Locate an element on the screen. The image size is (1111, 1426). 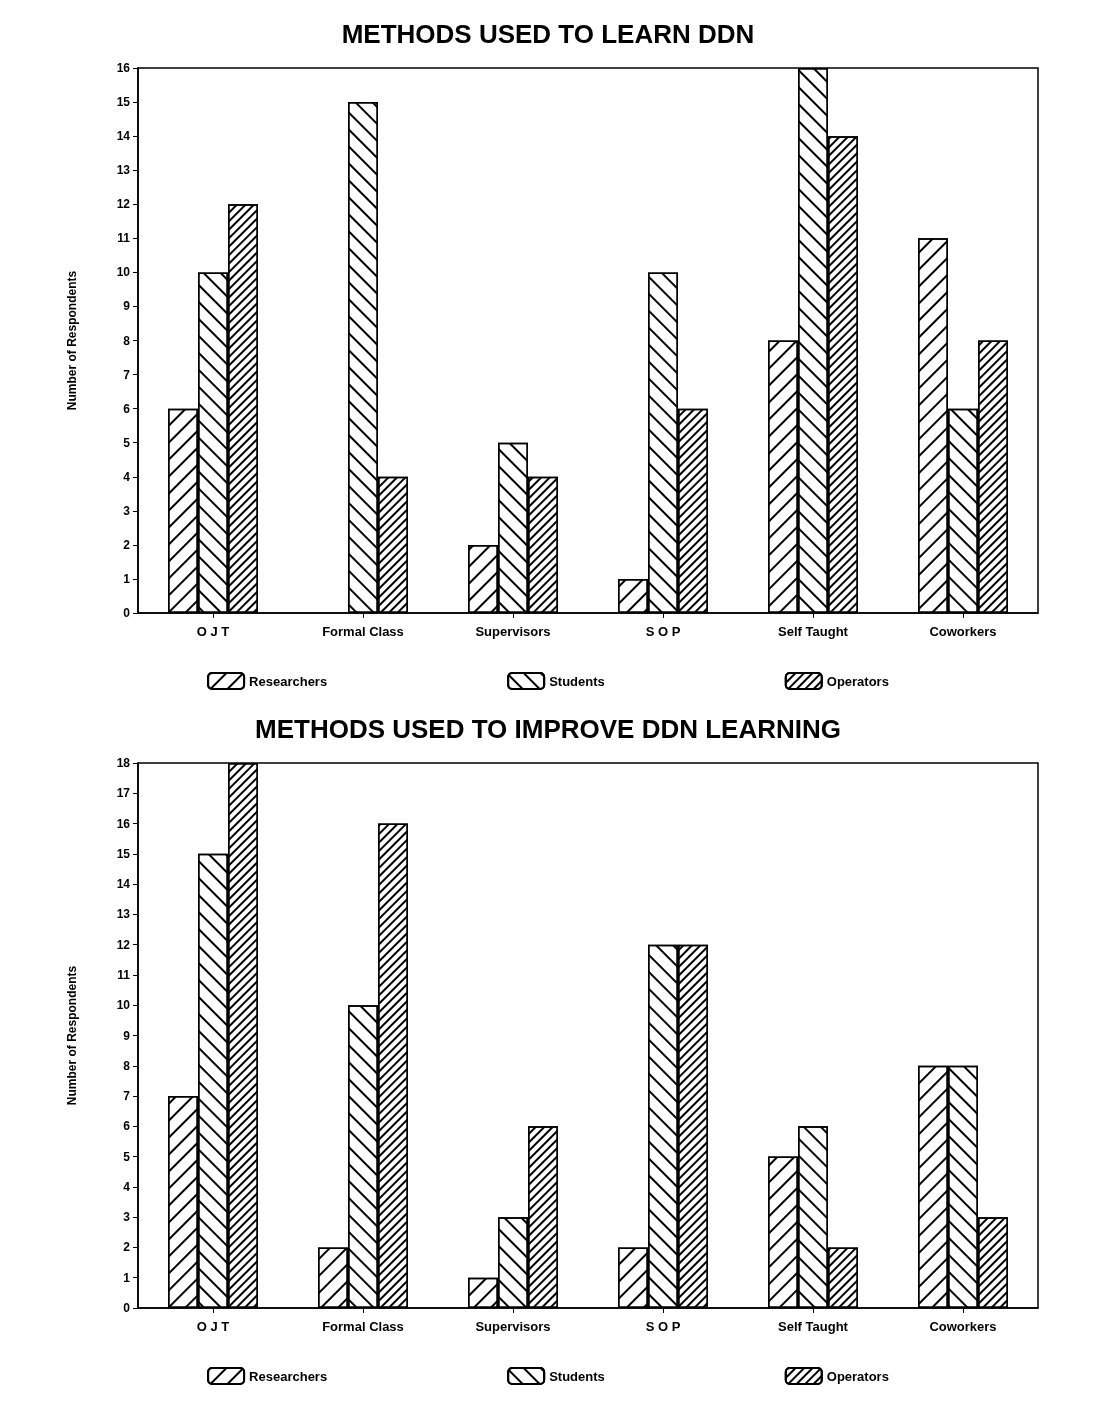
y-tick-label: 18 is located at coordinates (123, 763).